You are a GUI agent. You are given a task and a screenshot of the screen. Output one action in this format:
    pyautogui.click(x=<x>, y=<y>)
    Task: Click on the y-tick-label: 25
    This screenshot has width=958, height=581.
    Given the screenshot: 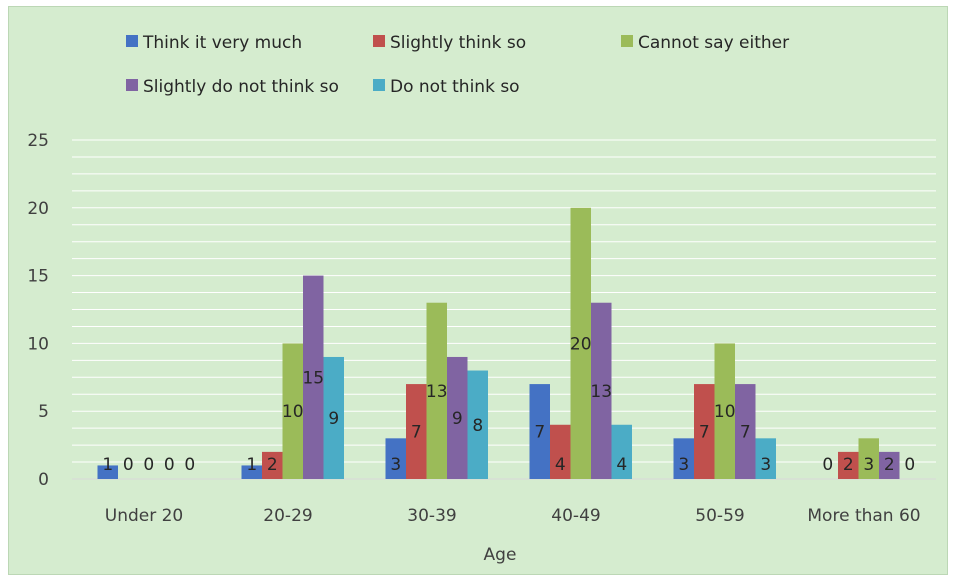 What is the action you would take?
    pyautogui.click(x=38, y=141)
    